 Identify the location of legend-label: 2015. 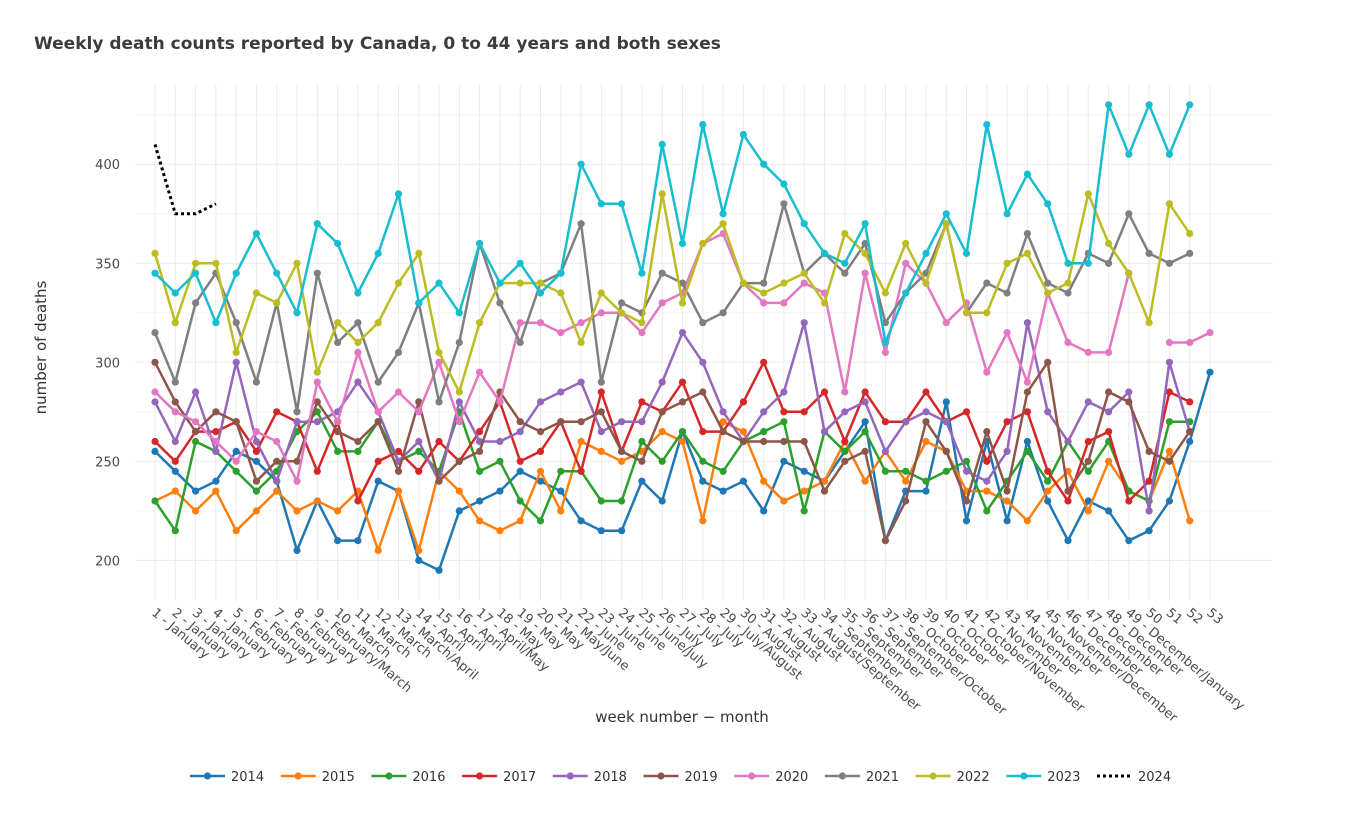
(338, 777).